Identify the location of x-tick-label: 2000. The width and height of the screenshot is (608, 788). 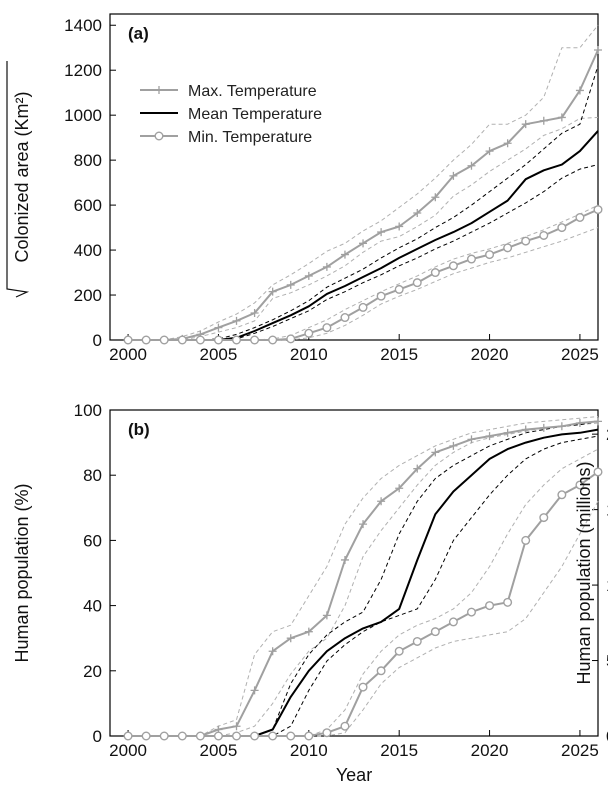
(128, 354).